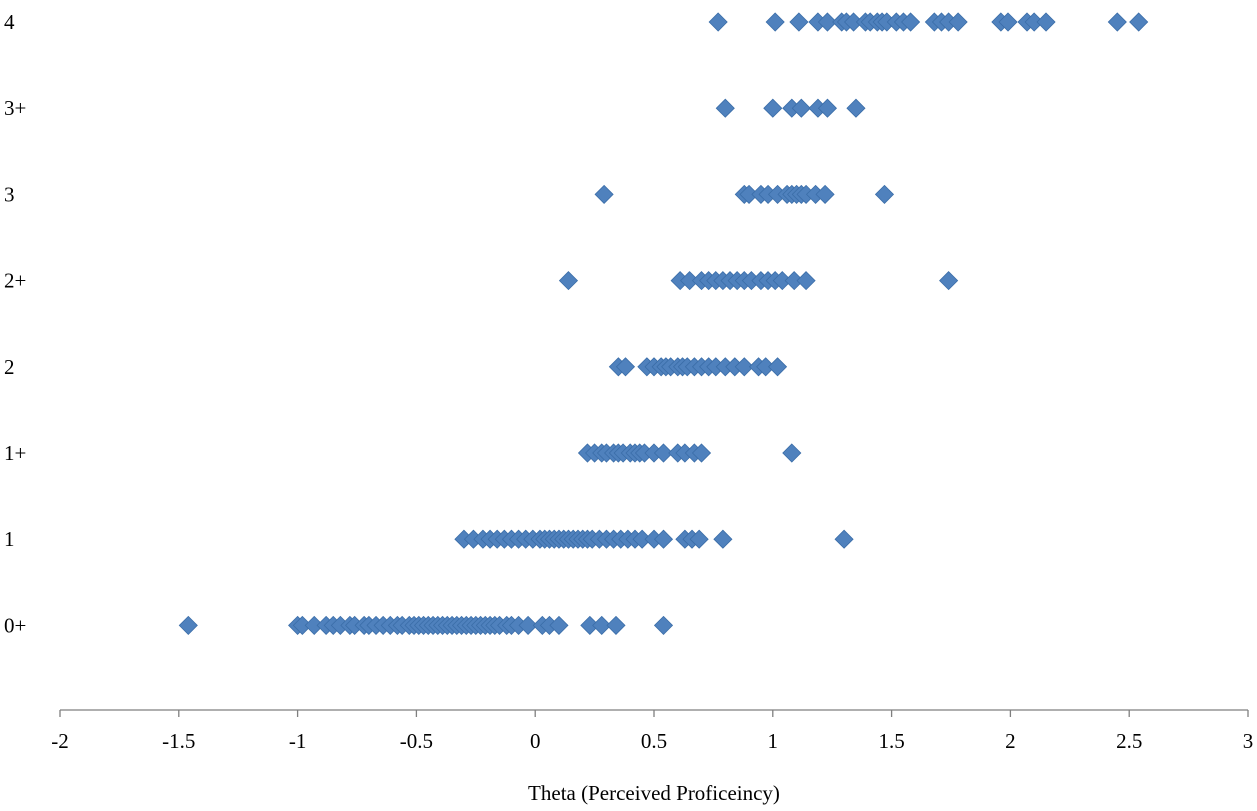 Image resolution: width=1257 pixels, height=811 pixels. I want to click on x-tick-label: -0.5, so click(416, 741).